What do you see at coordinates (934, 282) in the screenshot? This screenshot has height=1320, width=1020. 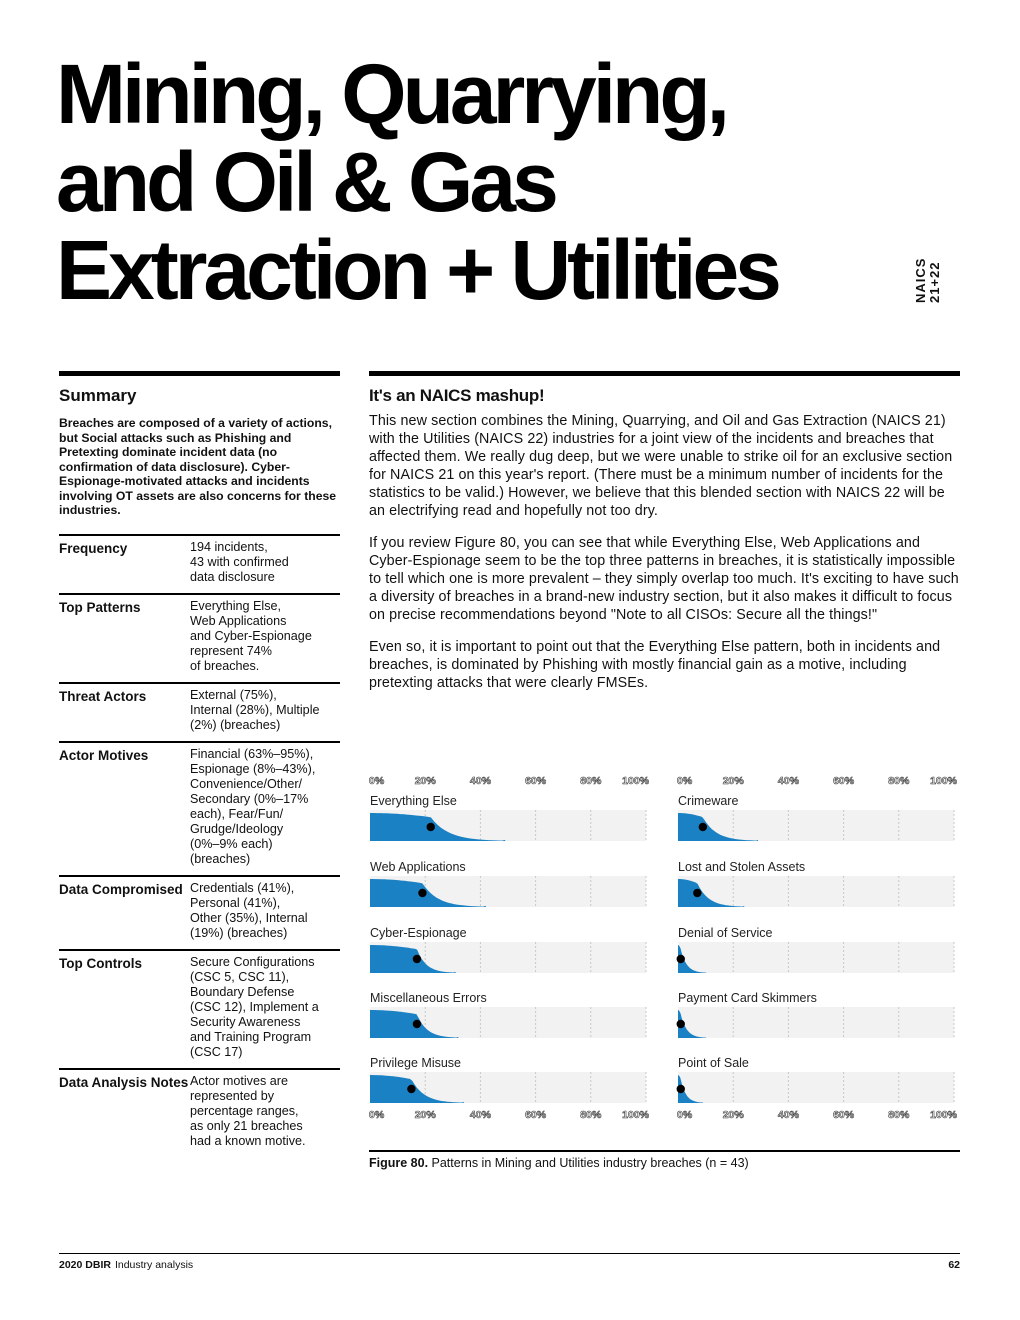 I see `naics-codes: 21+22` at bounding box center [934, 282].